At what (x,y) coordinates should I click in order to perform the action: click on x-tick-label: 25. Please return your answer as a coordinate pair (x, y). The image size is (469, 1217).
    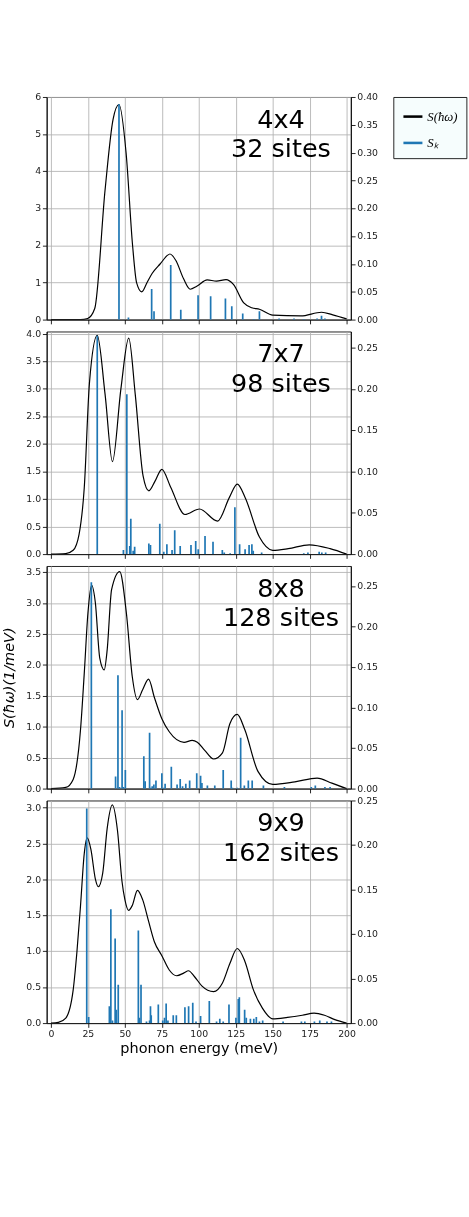
    Looking at the image, I should click on (88, 1034).